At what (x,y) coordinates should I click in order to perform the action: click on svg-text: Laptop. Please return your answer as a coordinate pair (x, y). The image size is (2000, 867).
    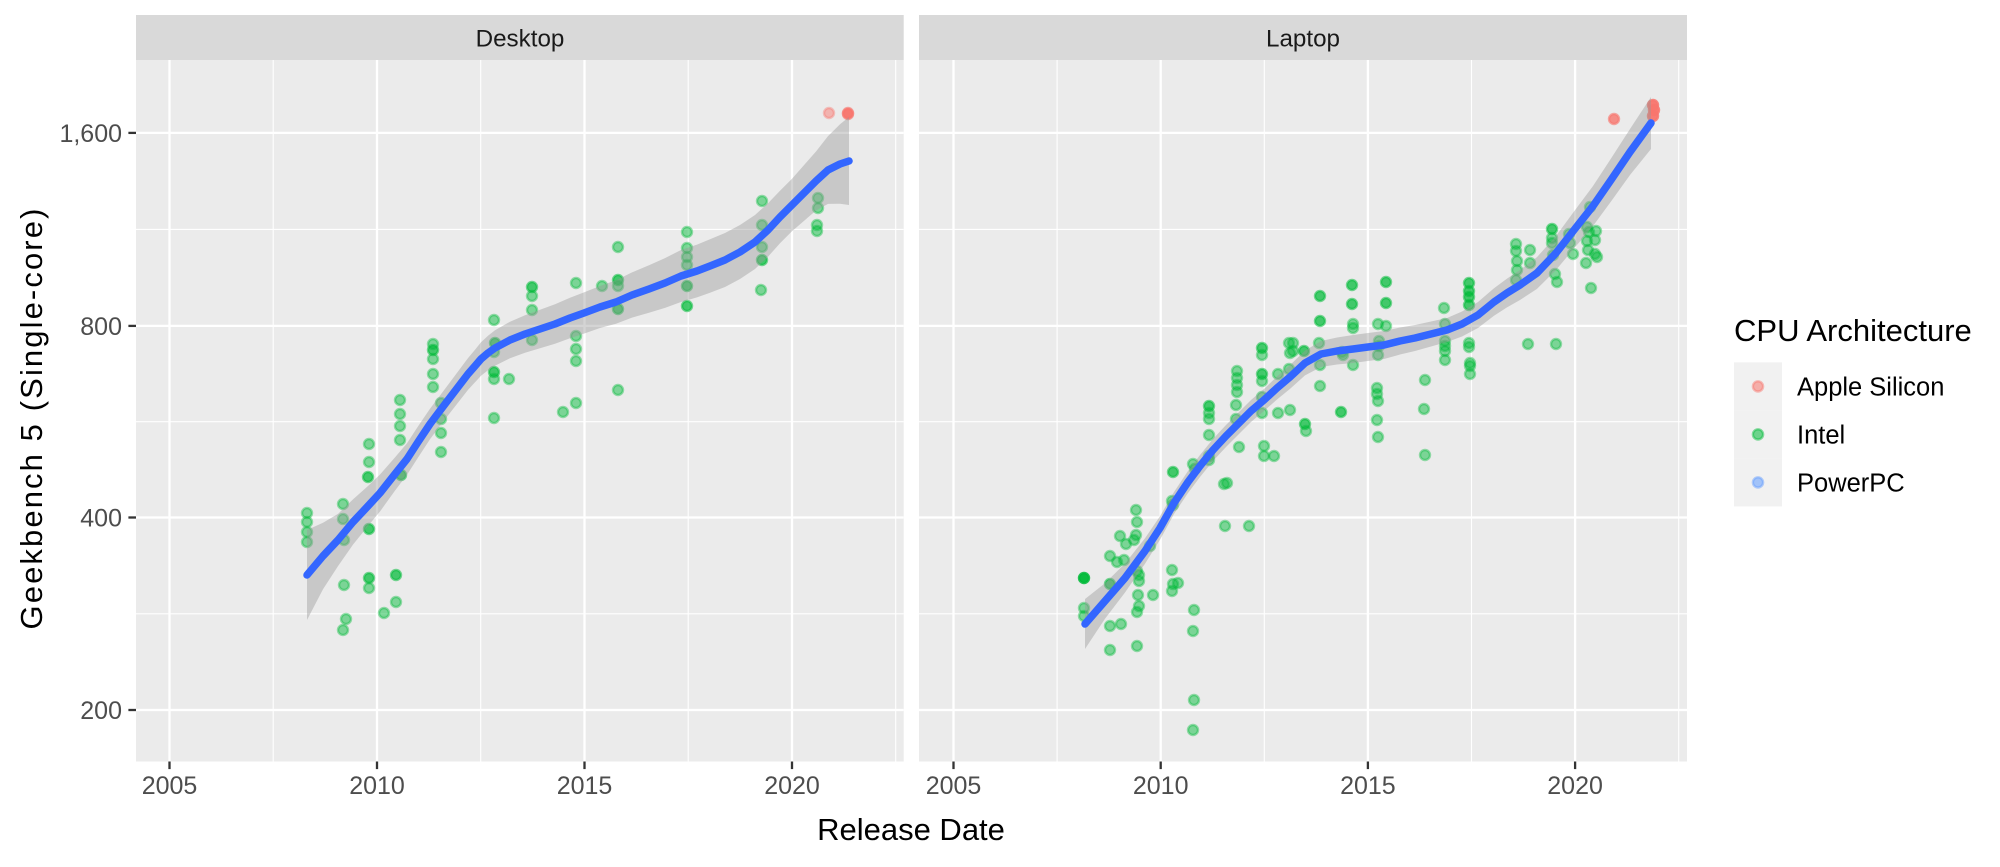
    Looking at the image, I should click on (1303, 39).